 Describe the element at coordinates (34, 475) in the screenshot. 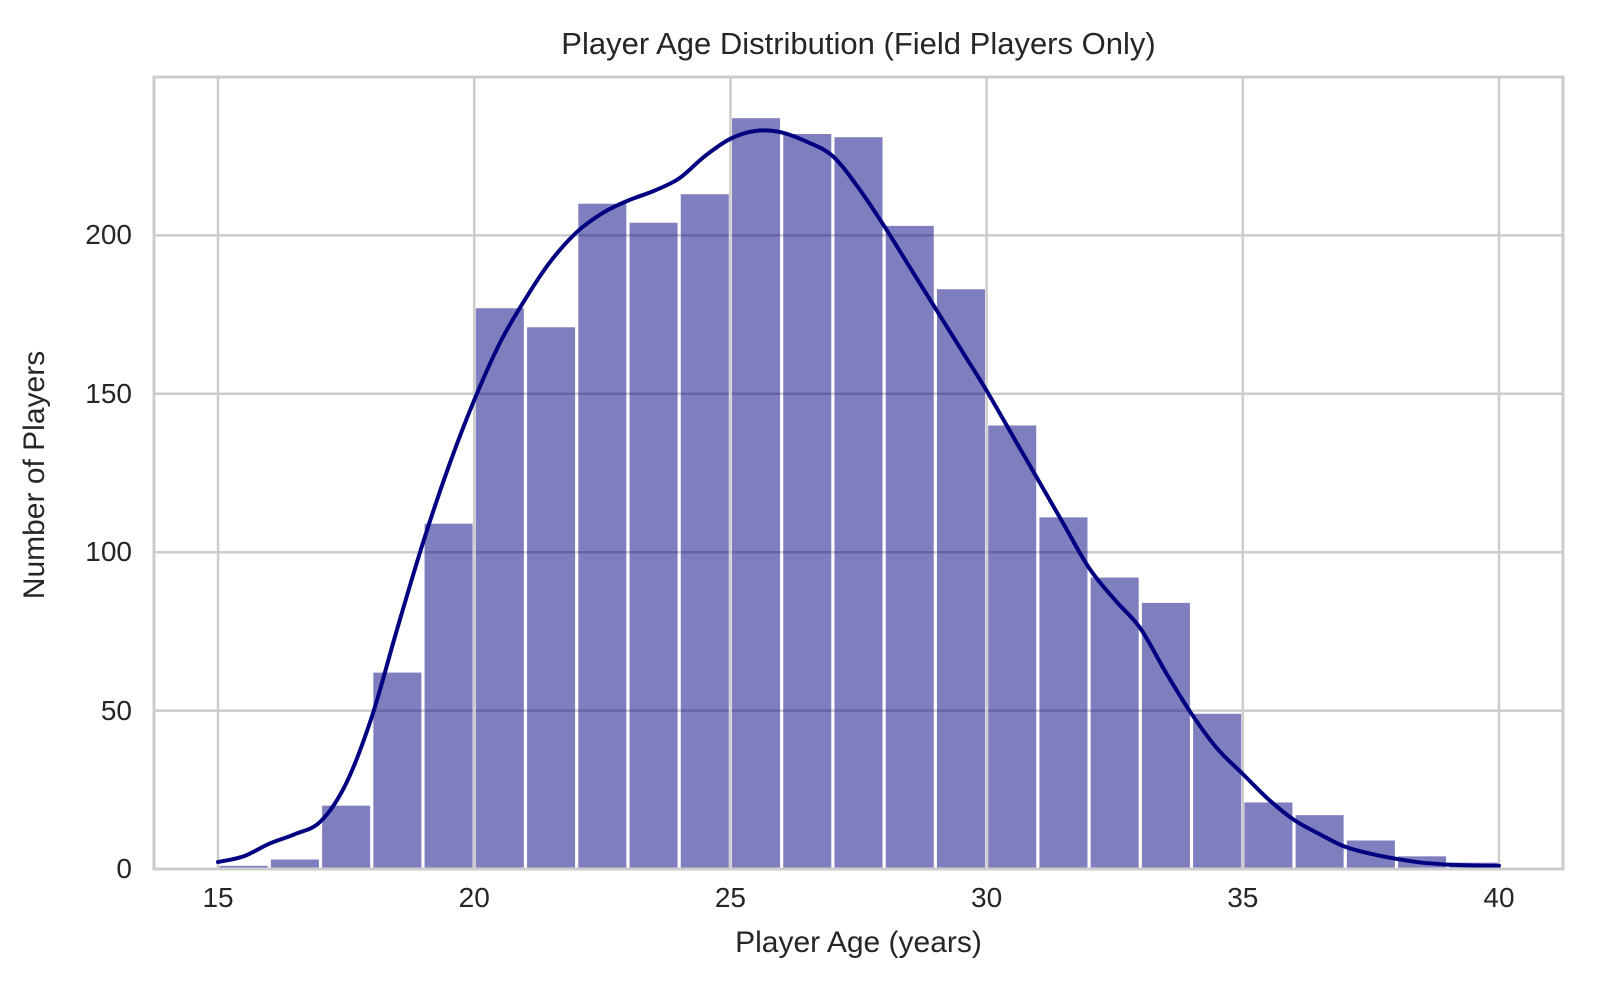

I see `y-axis-label: Number of Players` at that location.